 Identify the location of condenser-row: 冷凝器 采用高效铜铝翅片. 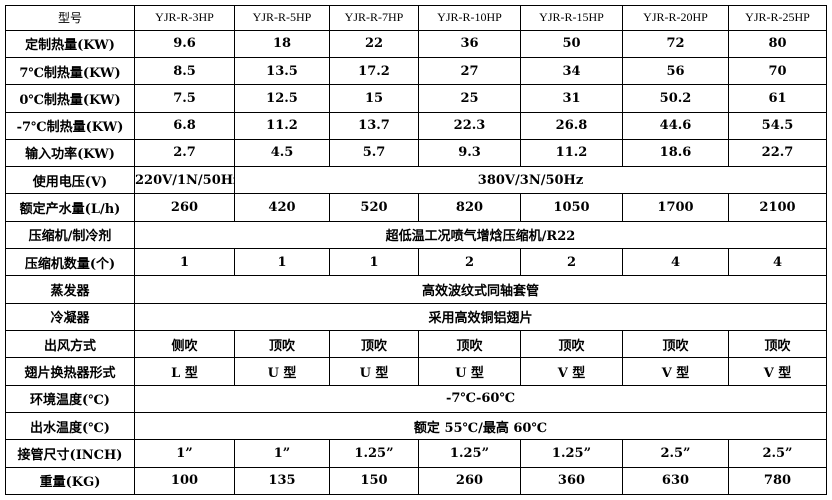
(416, 317).